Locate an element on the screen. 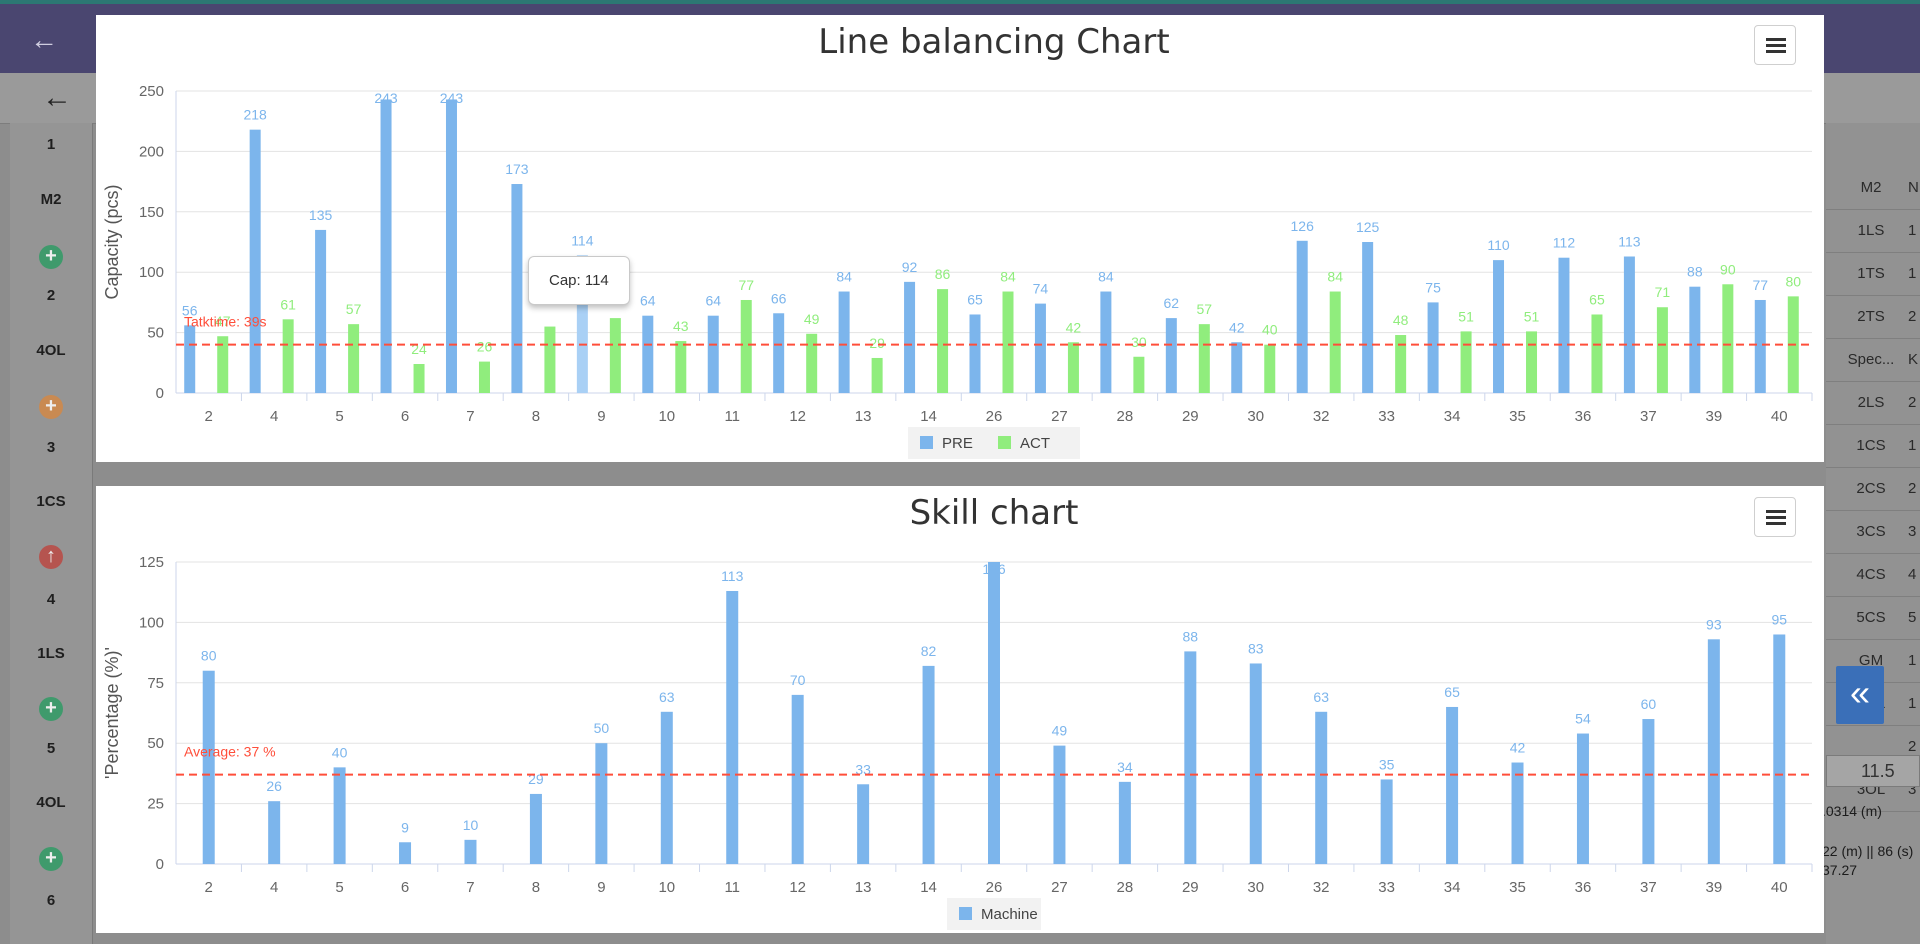  data-label: 64 is located at coordinates (713, 301).